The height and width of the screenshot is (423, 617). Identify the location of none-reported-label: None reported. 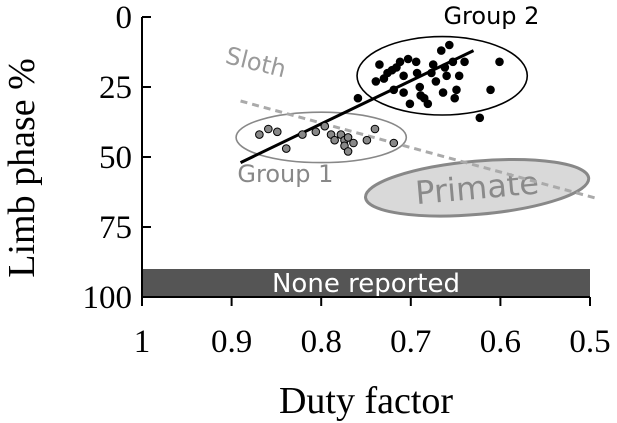
(366, 284).